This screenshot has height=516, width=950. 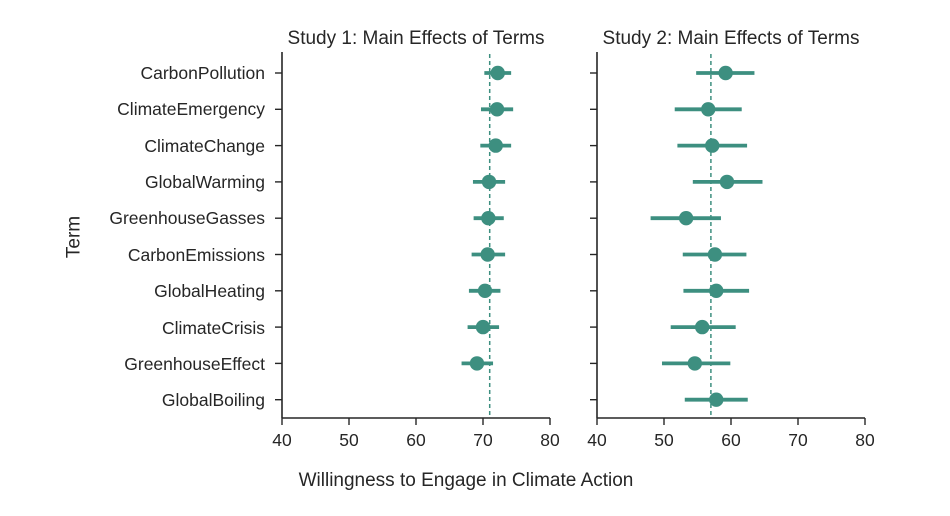 I want to click on term-label: GlobalHeating, so click(x=209, y=291).